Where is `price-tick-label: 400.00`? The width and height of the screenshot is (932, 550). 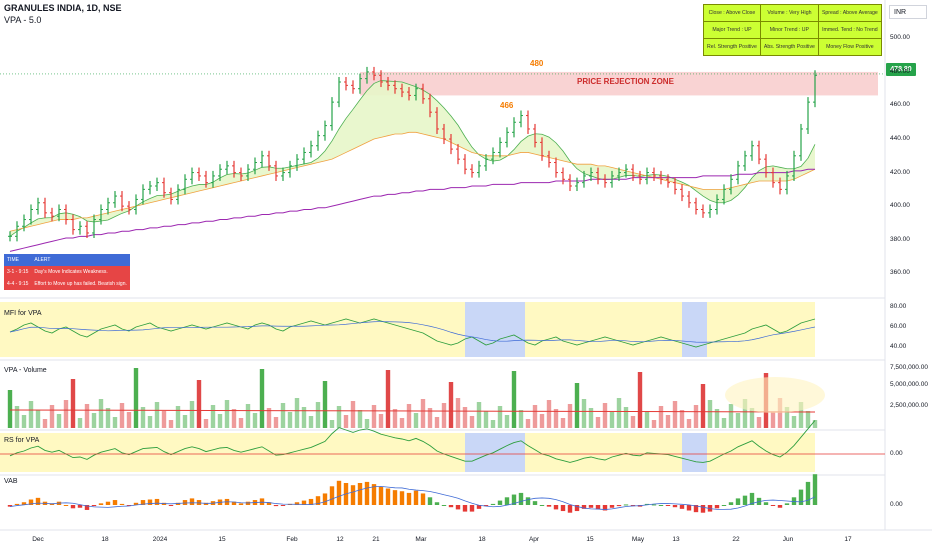 price-tick-label: 400.00 is located at coordinates (900, 206).